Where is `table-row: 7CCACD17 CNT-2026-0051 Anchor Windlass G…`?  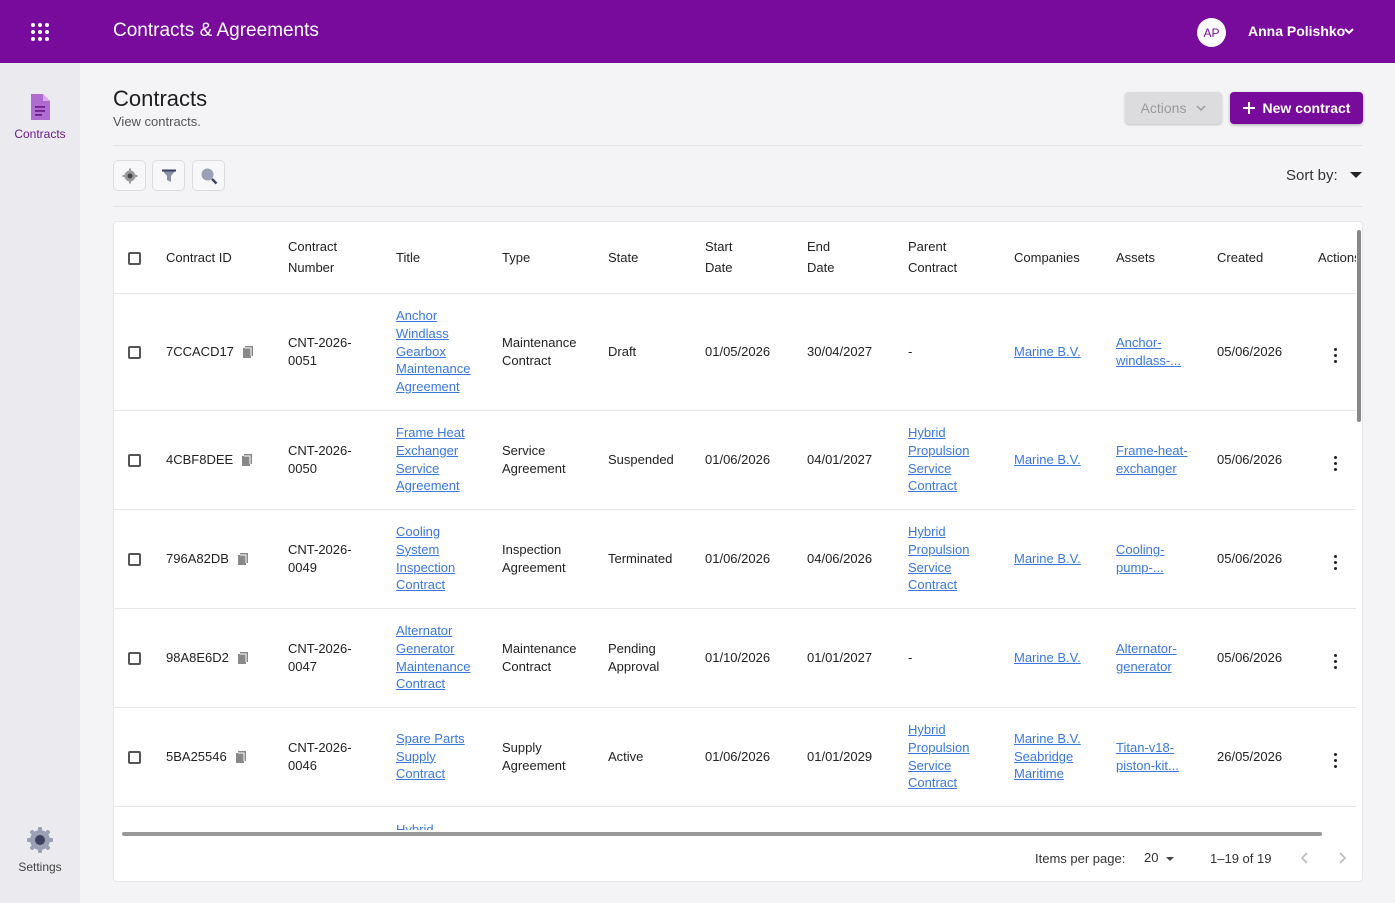
table-row: 7CCACD17 CNT-2026-0051 Anchor Windlass G… is located at coordinates (735, 352).